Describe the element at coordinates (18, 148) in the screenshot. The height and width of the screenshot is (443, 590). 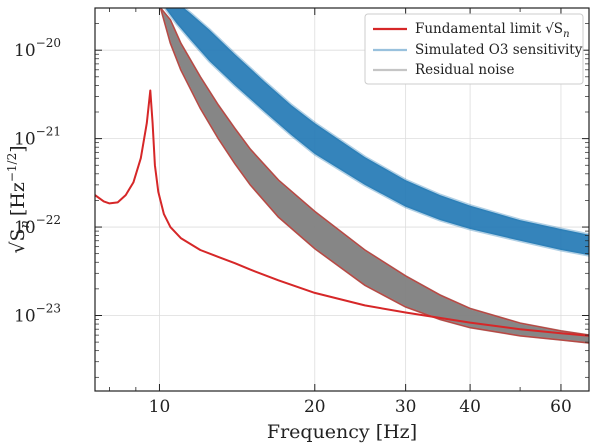
I see `y-axis-label-close: ]` at that location.